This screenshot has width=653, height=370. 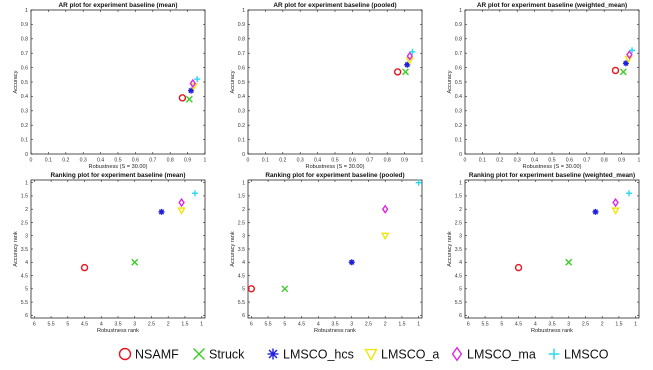 I want to click on y-tick: 1.5, so click(x=113, y=197).